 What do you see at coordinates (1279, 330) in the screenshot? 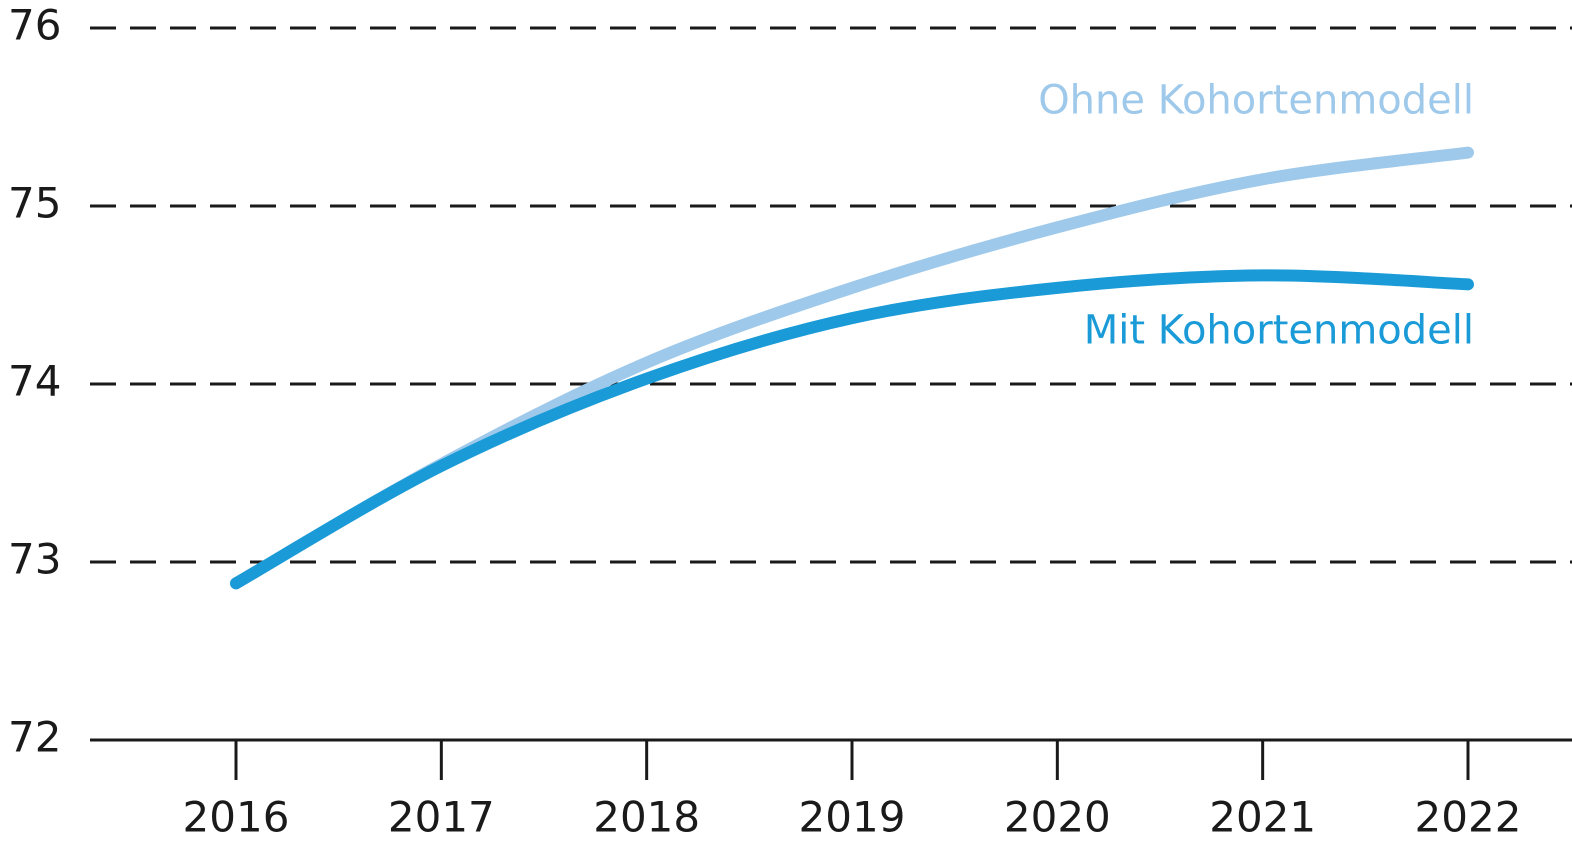
I see `series-label: Mit Kohortenmodell` at bounding box center [1279, 330].